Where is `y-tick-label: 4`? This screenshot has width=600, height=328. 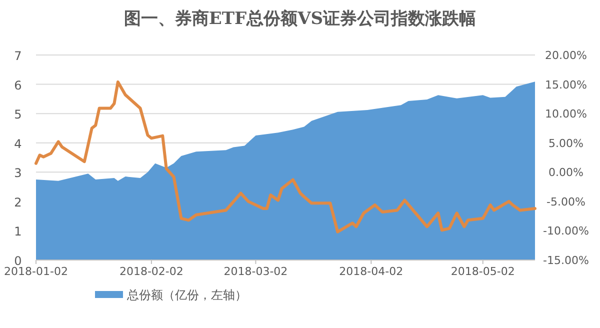 y-tick-label: 4 is located at coordinates (18, 143).